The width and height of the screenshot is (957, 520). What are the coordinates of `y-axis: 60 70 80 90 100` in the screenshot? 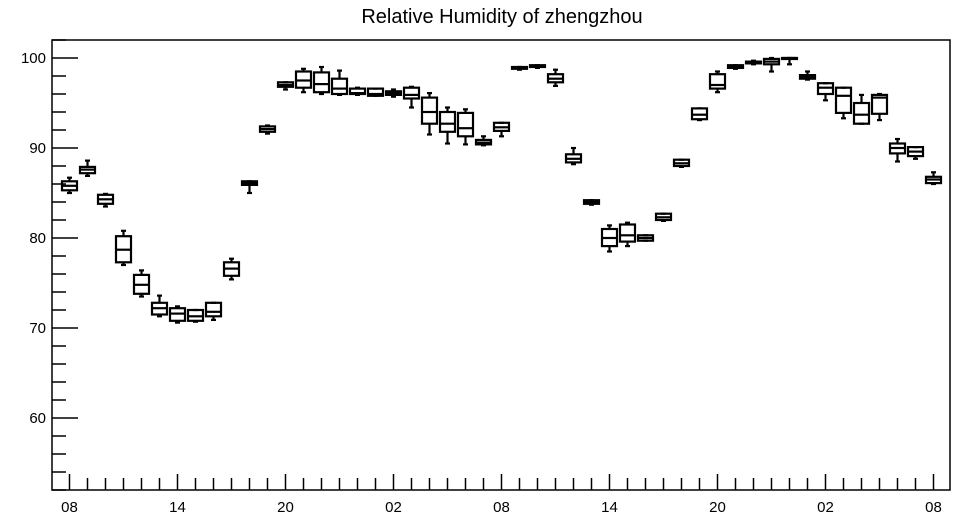 It's located at (49, 265).